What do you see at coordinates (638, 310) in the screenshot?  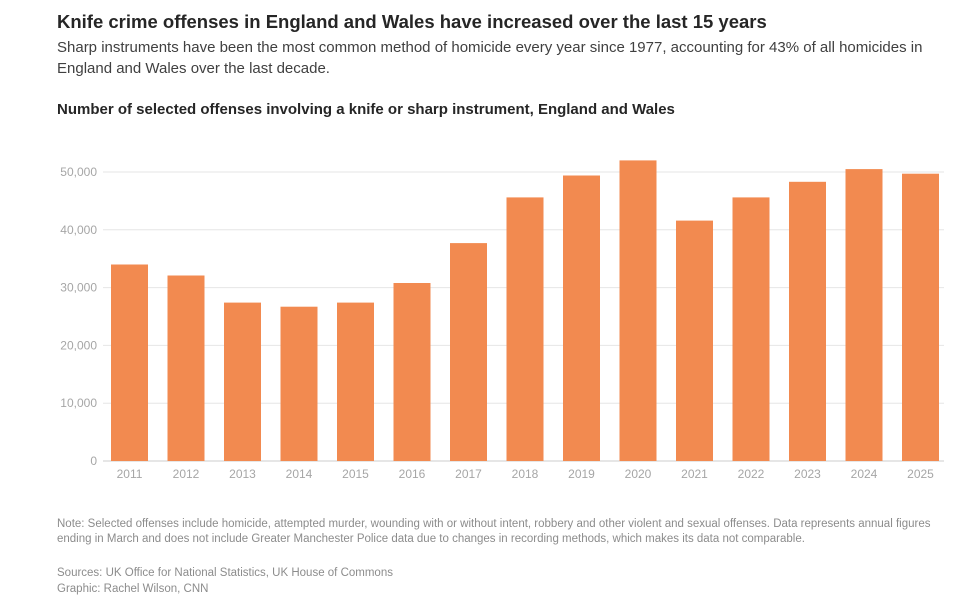 I see `bar-2020` at bounding box center [638, 310].